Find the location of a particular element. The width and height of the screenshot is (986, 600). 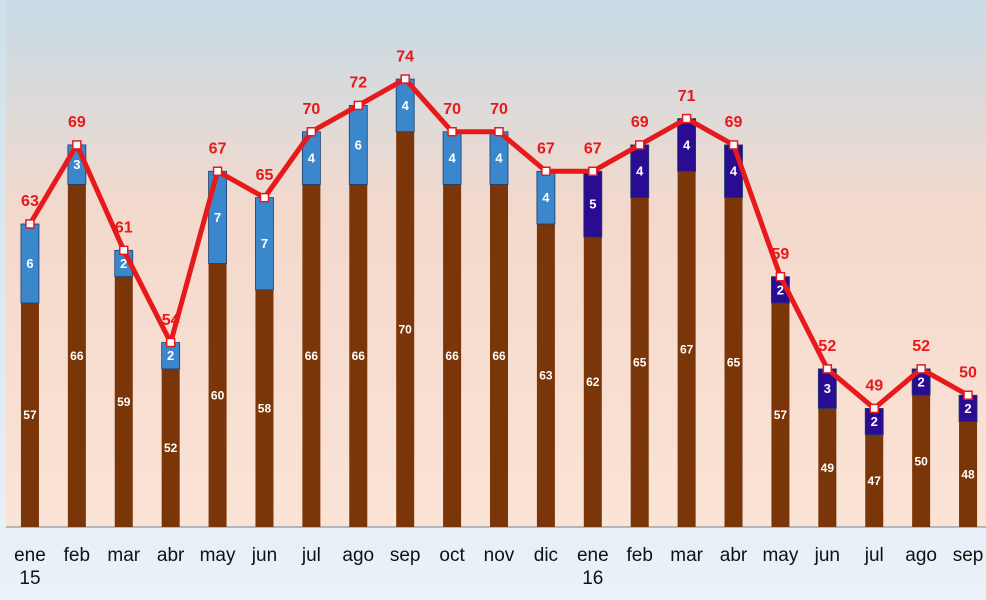

x-tick-label: dic is located at coordinates (546, 555).